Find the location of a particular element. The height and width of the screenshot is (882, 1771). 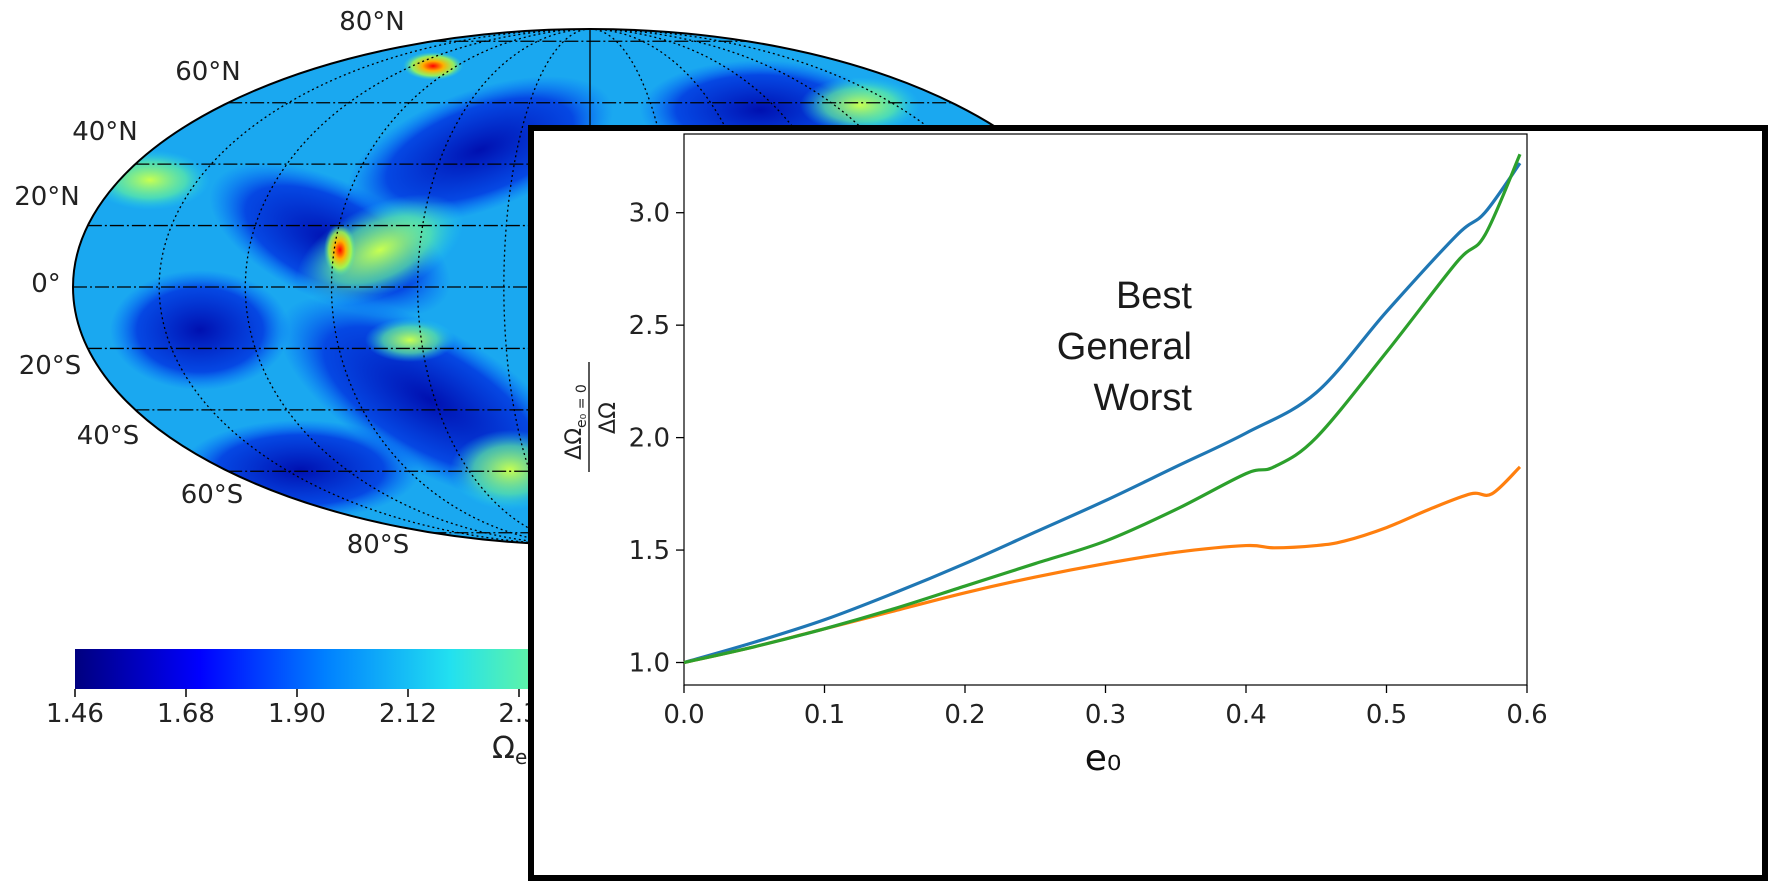

colorbar-tick-label: 1.68 is located at coordinates (186, 714).